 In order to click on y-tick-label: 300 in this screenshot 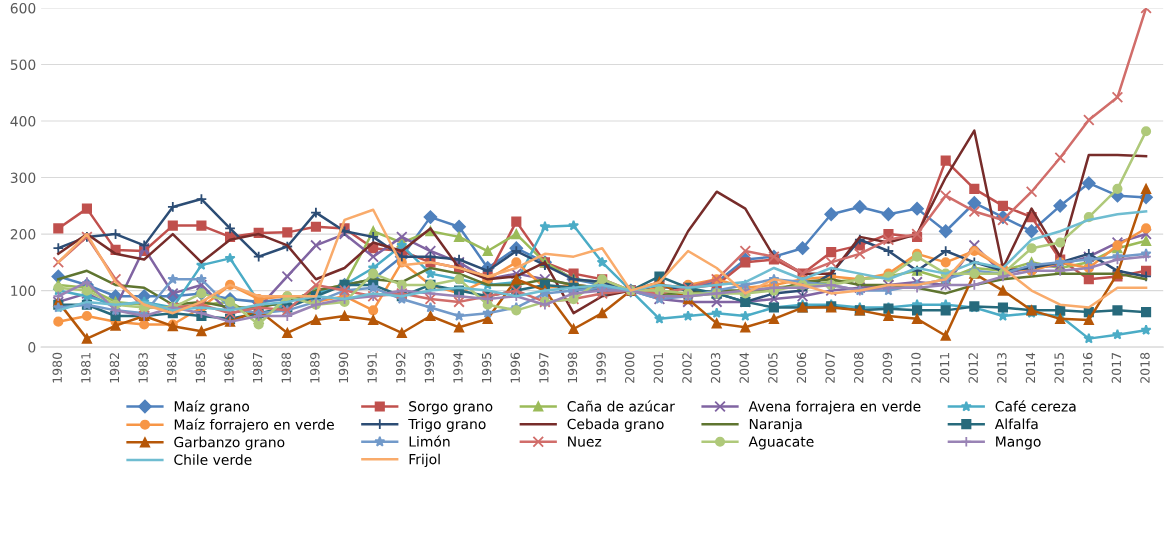, I will do `click(23, 178)`.